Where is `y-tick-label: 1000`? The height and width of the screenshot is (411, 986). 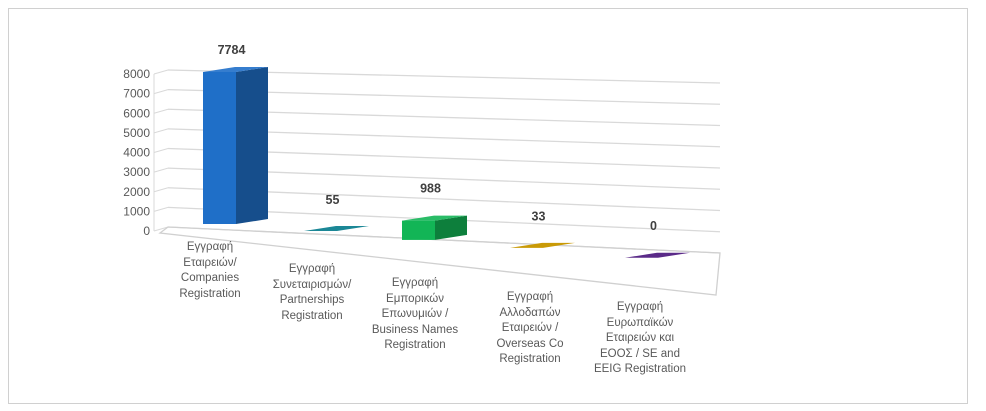
y-tick-label: 1000 is located at coordinates (136, 211).